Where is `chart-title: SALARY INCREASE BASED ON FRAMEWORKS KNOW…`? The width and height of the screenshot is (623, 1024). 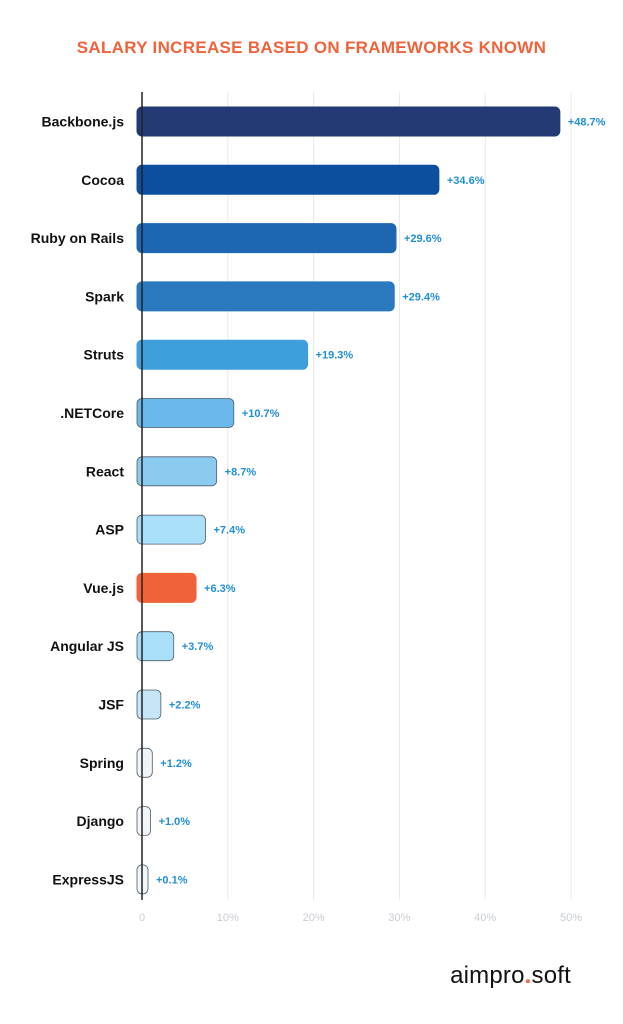
chart-title: SALARY INCREASE BASED ON FRAMEWORKS KNOW… is located at coordinates (311, 47).